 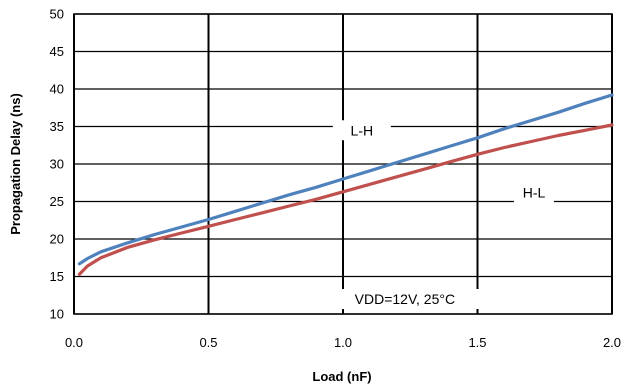 I want to click on annotation-cond: VDD=12V, 25°C, so click(x=405, y=299).